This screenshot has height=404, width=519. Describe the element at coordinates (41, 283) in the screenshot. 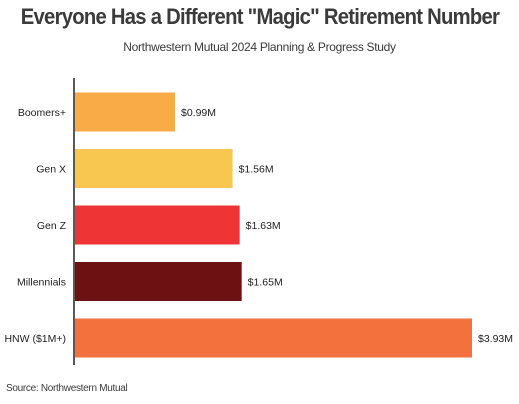

I see `category-label-millennials: Millennials` at that location.